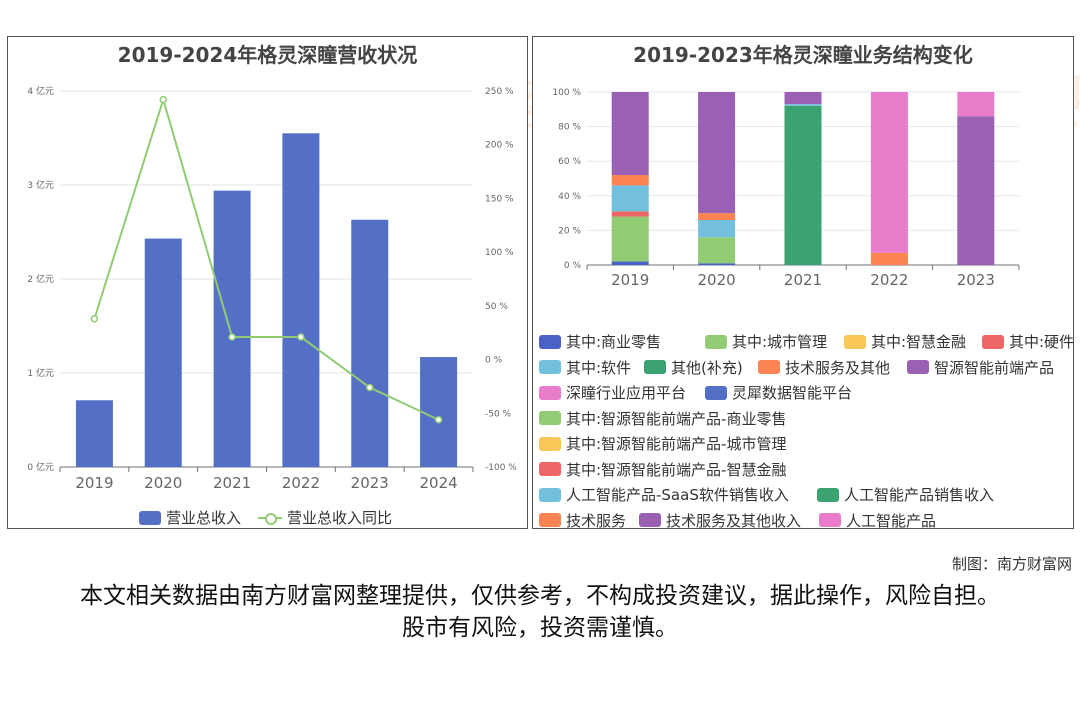  What do you see at coordinates (905, 494) in the screenshot?
I see `legend-item: 人工智能产品销售收入` at bounding box center [905, 494].